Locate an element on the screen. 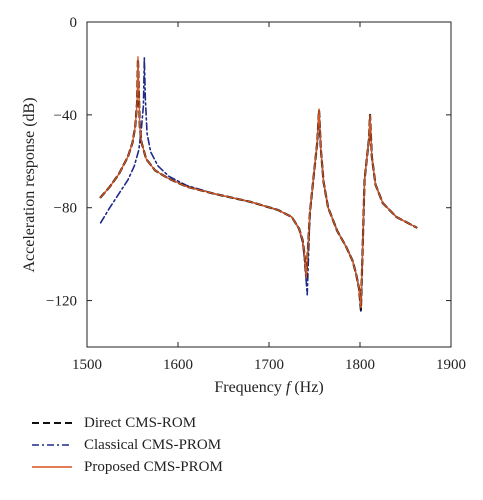 Image resolution: width=483 pixels, height=500 pixels. legend-swatch-direct is located at coordinates (52, 423).